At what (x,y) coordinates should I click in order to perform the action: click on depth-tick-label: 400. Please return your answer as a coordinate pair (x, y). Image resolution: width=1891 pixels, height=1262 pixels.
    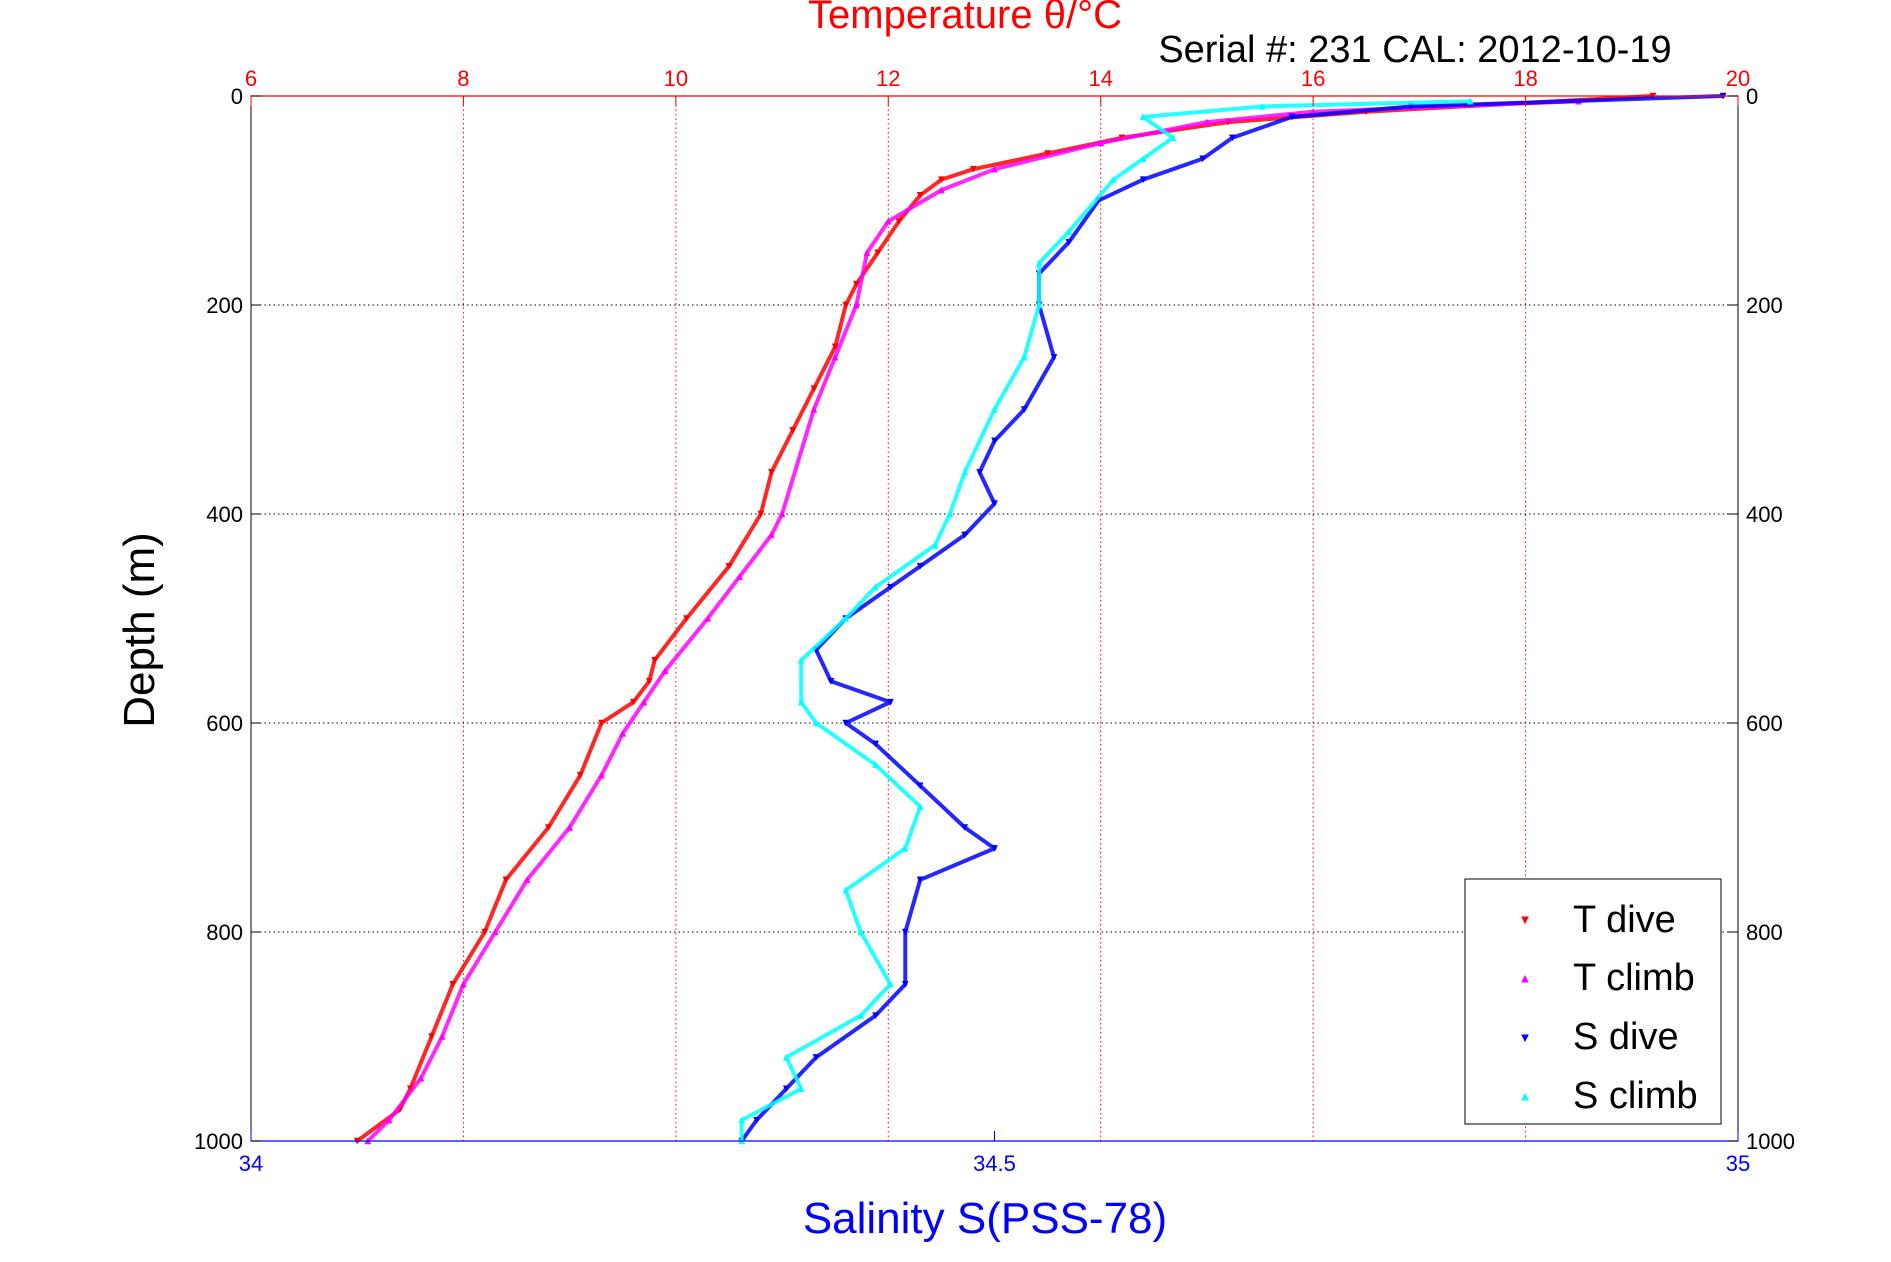
    Looking at the image, I should click on (224, 514).